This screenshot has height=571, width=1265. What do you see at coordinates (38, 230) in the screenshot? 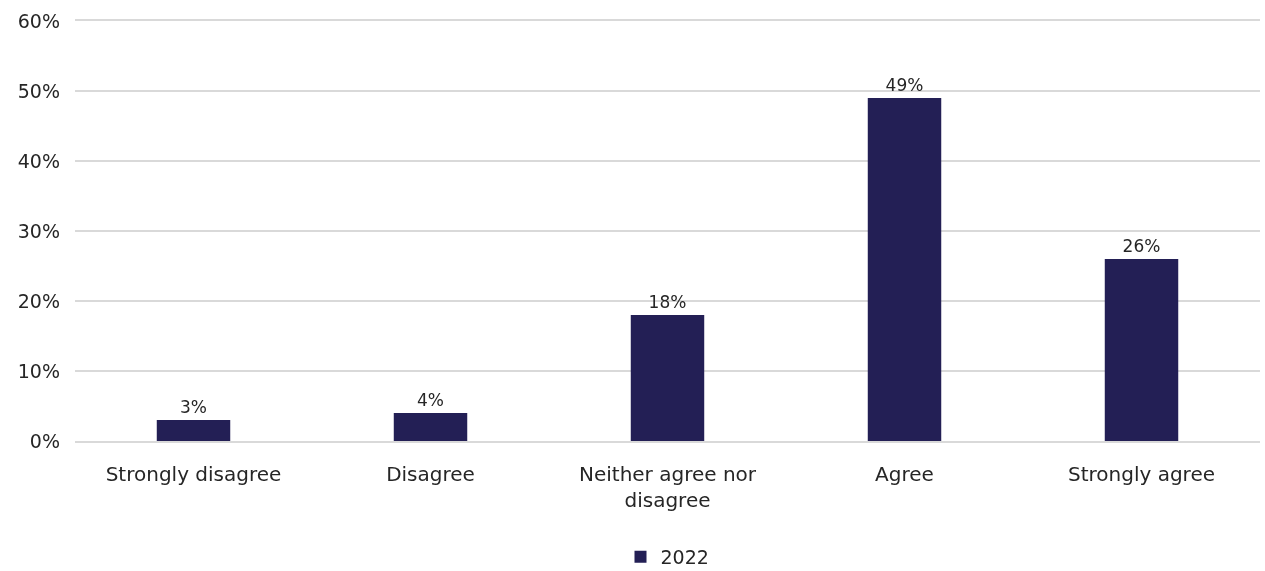
I see `y-tick-label: 30%` at bounding box center [38, 230].